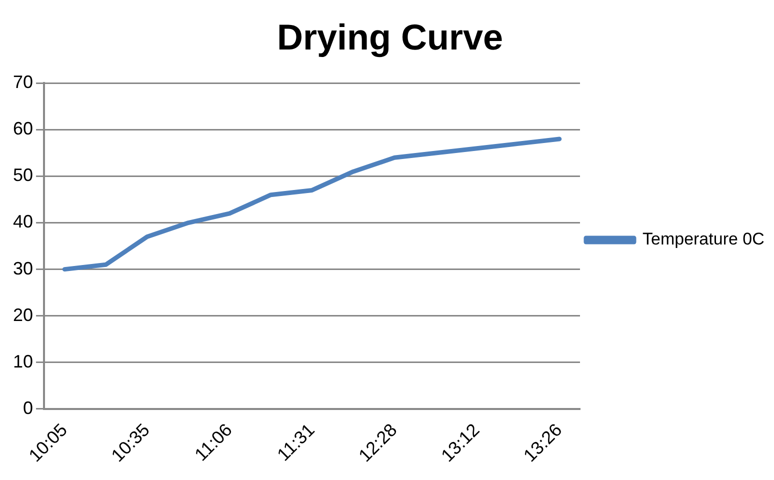 The image size is (774, 480). What do you see at coordinates (28, 408) in the screenshot?
I see `y-tick-label: 0` at bounding box center [28, 408].